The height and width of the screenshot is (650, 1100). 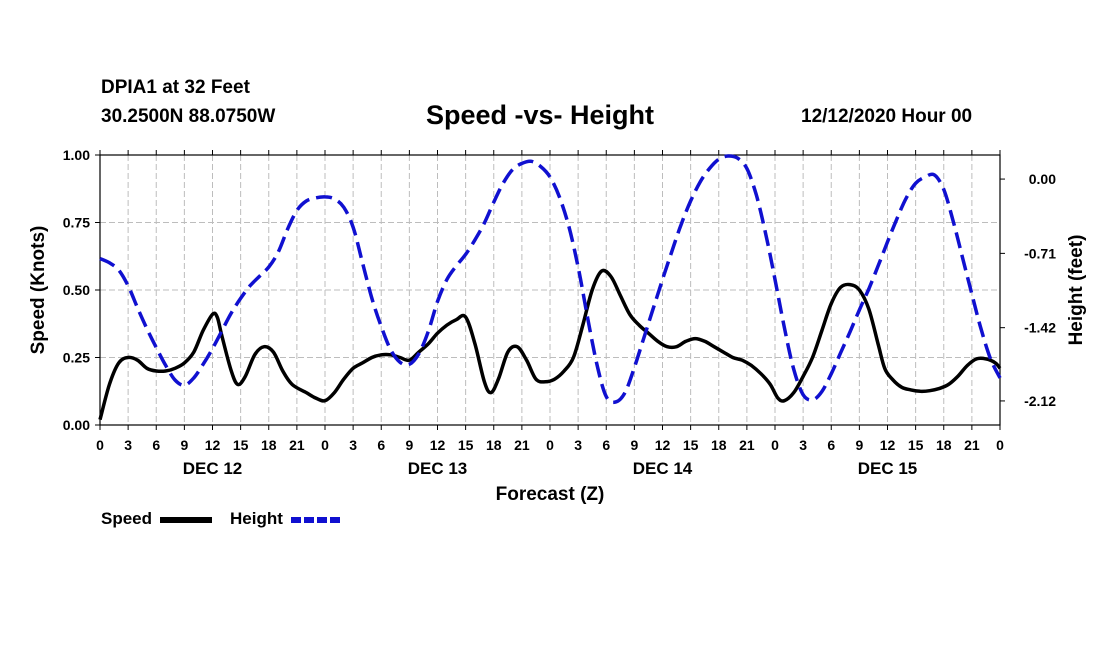 What do you see at coordinates (213, 468) in the screenshot?
I see `day-label: DEC 12` at bounding box center [213, 468].